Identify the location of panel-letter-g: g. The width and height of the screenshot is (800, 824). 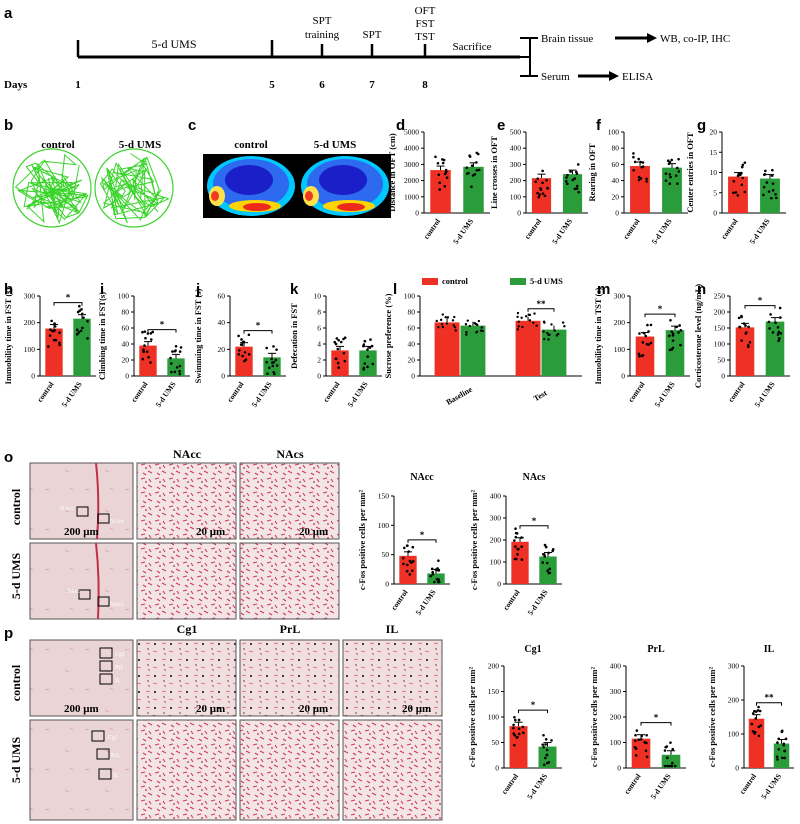
(701, 125).